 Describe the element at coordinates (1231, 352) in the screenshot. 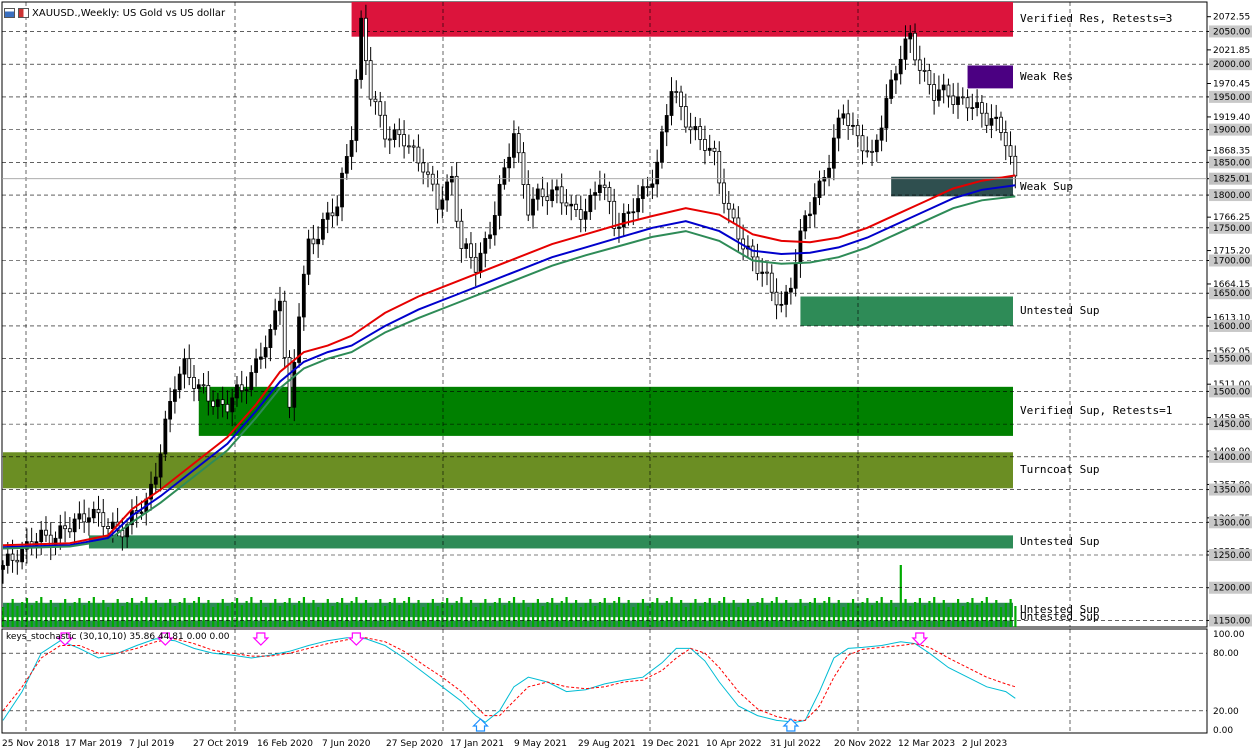

I see `price-tick-label: 1562.05` at that location.